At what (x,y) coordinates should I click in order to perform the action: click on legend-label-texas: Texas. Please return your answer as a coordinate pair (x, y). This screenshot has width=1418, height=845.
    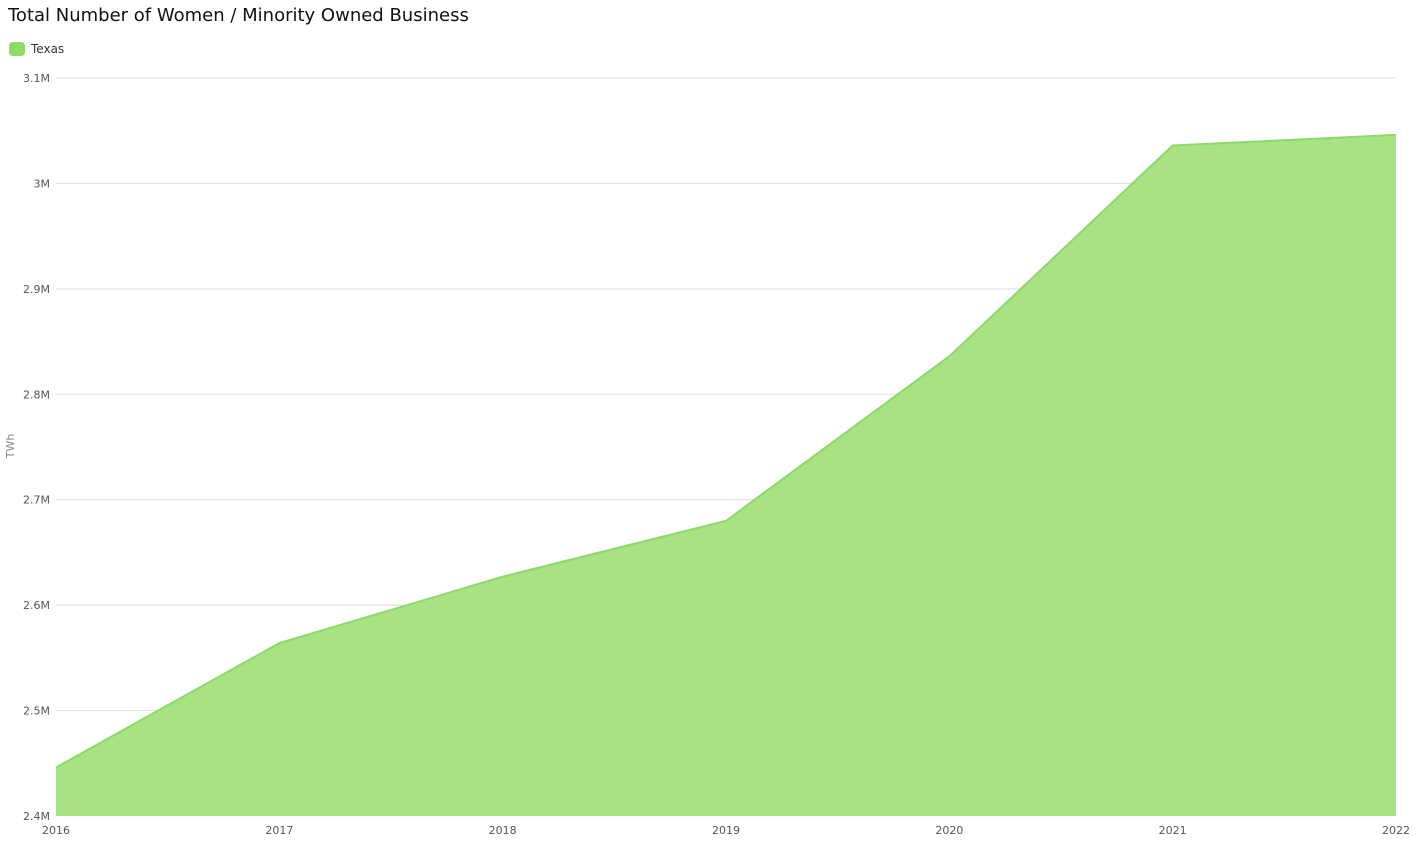
    Looking at the image, I should click on (48, 49).